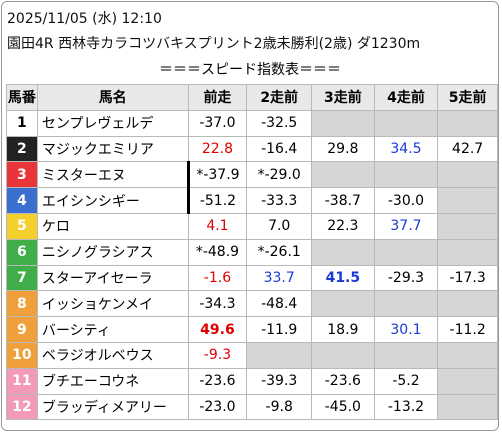 The height and width of the screenshot is (434, 502). What do you see at coordinates (406, 329) in the screenshot?
I see `score-cell: 30.1` at bounding box center [406, 329].